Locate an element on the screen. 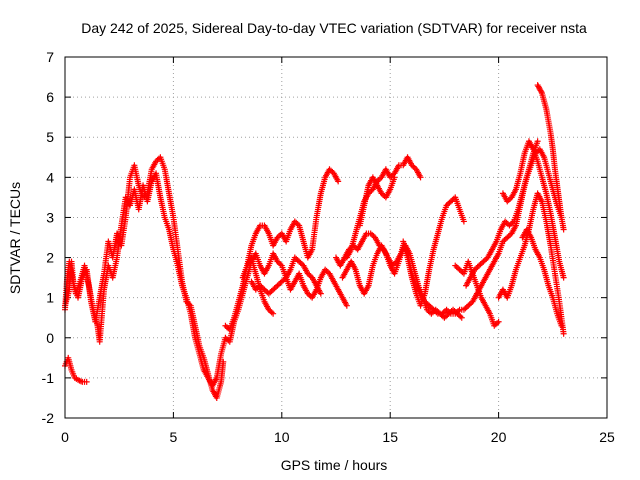 The width and height of the screenshot is (640, 480). y-tick-label: 2 is located at coordinates (50, 258).